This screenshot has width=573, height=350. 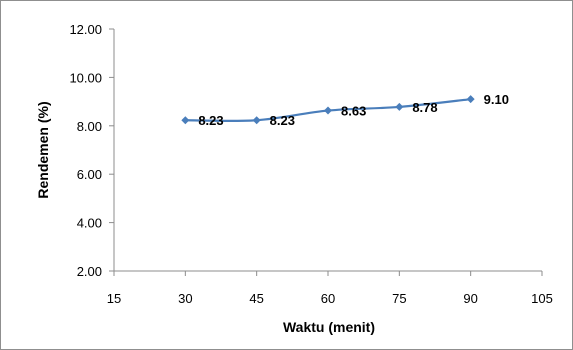 I want to click on data-label: 8.63, so click(x=353, y=111).